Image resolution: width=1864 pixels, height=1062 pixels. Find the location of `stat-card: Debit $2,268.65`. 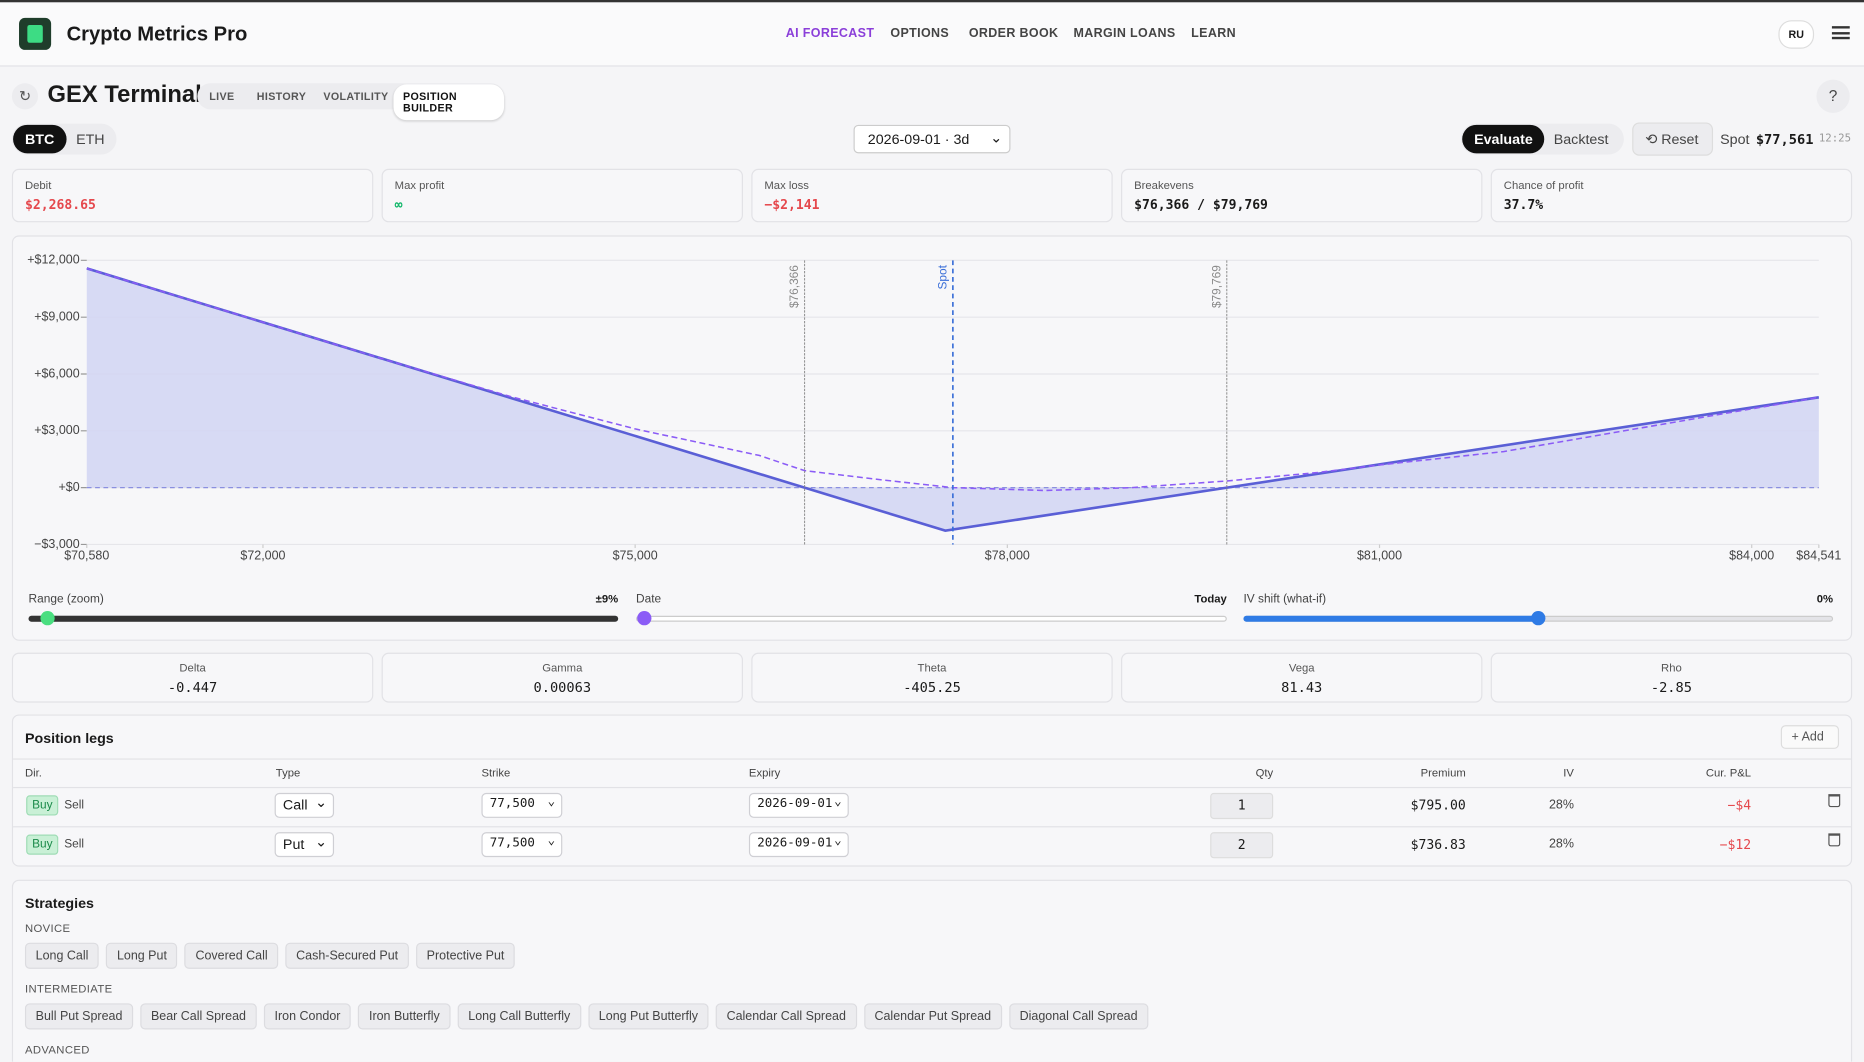

stat-card: Debit $2,268.65 is located at coordinates (192, 195).